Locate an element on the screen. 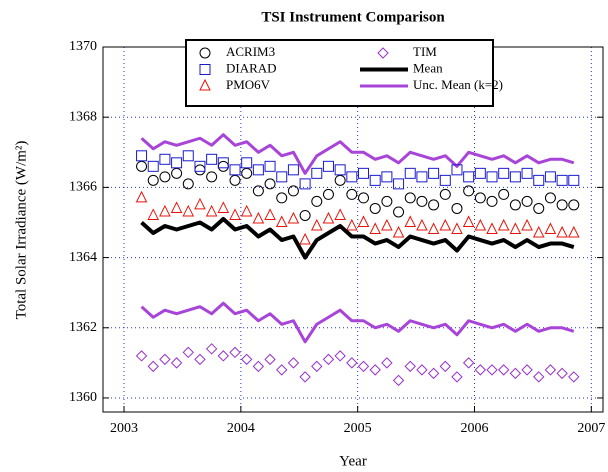 This screenshot has height=472, width=608. legend-label: DIARAD is located at coordinates (251, 67).